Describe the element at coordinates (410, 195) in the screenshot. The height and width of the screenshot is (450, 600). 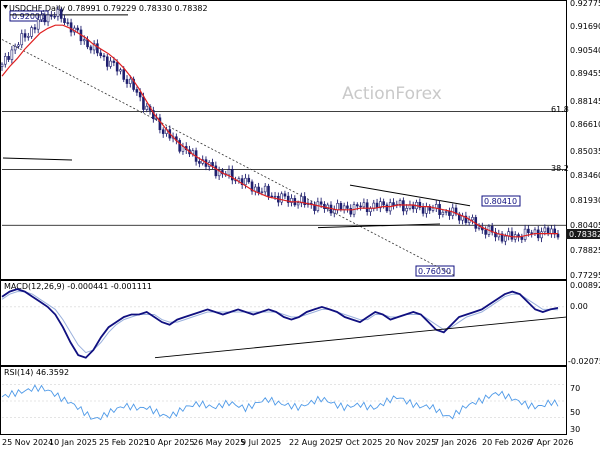
I see `wedge-upper` at that location.